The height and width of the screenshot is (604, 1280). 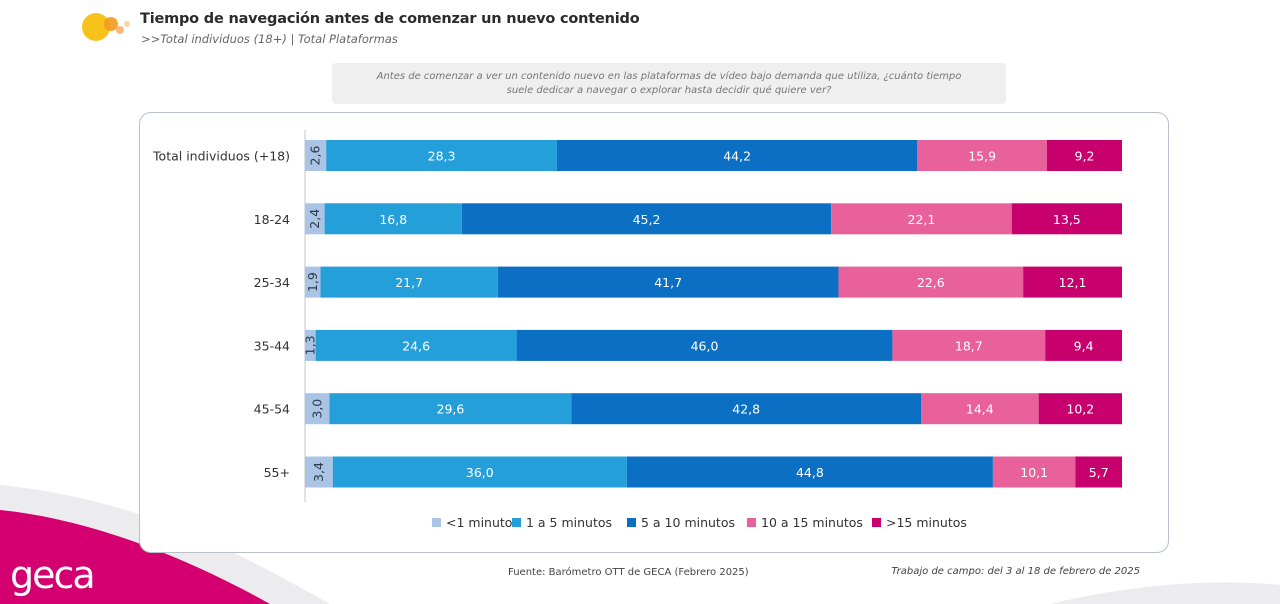 What do you see at coordinates (272, 345) in the screenshot?
I see `category-label: 35-44` at bounding box center [272, 345].